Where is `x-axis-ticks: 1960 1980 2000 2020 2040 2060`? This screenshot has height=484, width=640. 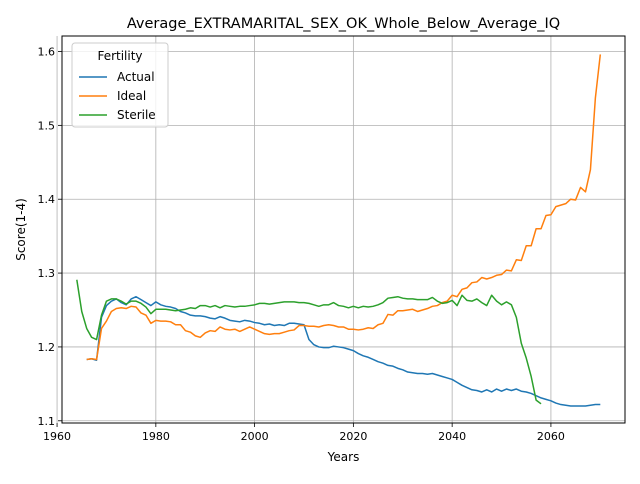 x-axis-ticks: 1960 1980 2000 2020 2040 2060 is located at coordinates (304, 433).